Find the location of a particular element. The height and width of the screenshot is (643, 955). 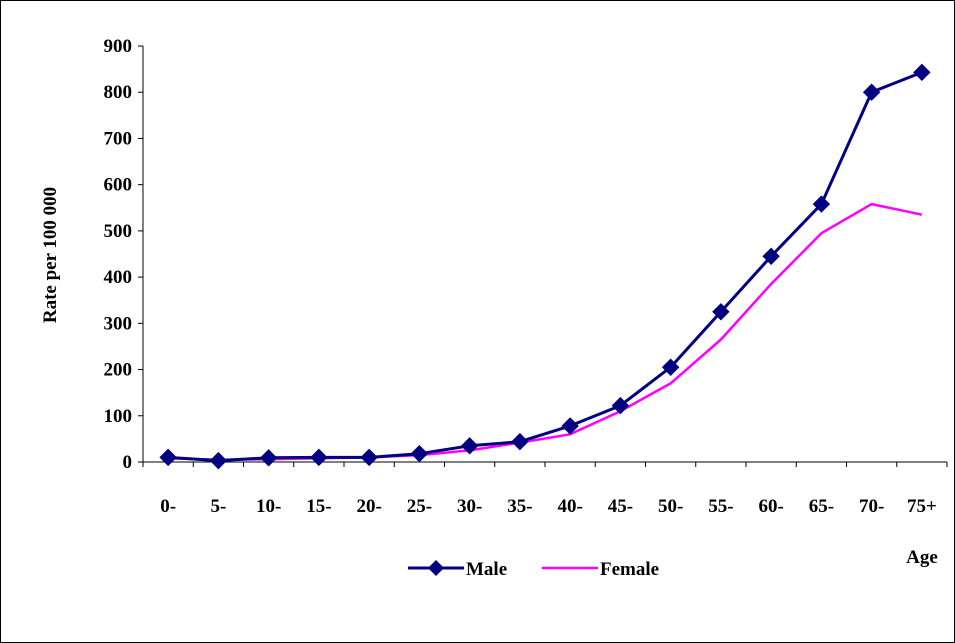

x-tick-label: 70- is located at coordinates (871, 506).